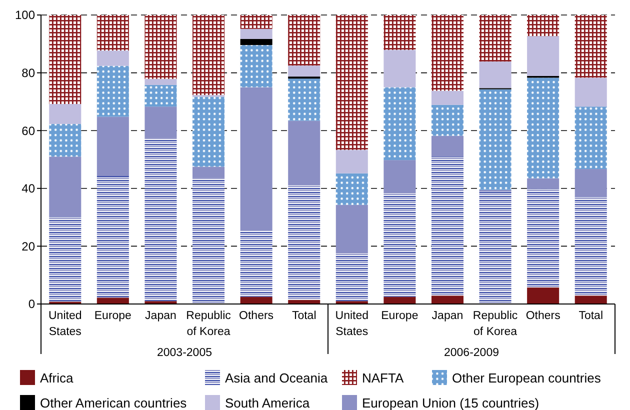  I want to click on y-tick-label: 100, so click(25, 15).